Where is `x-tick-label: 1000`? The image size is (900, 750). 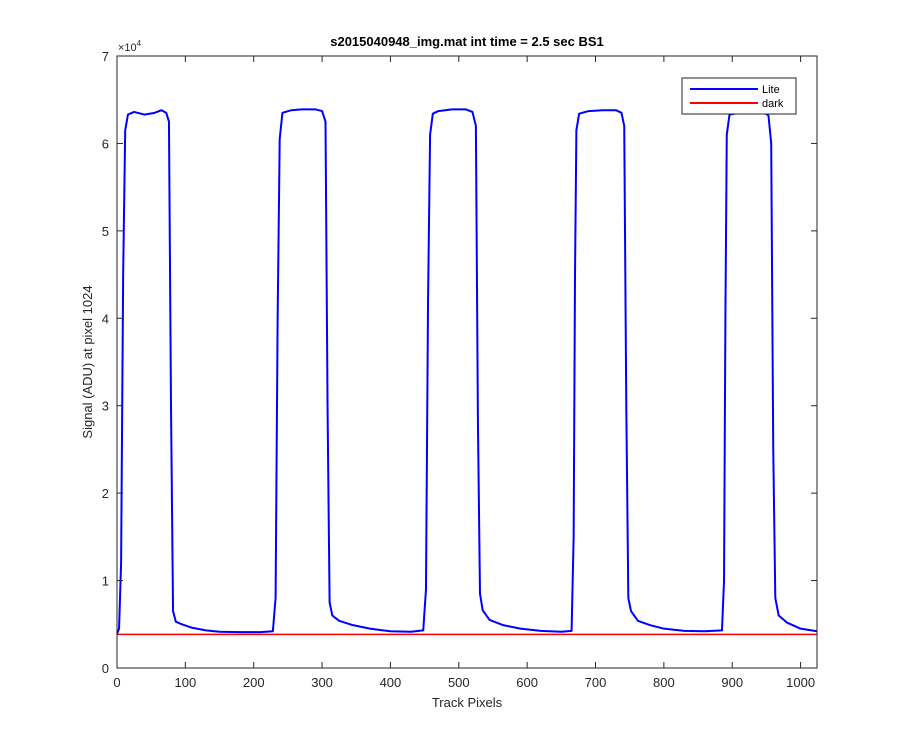 x-tick-label: 1000 is located at coordinates (800, 682).